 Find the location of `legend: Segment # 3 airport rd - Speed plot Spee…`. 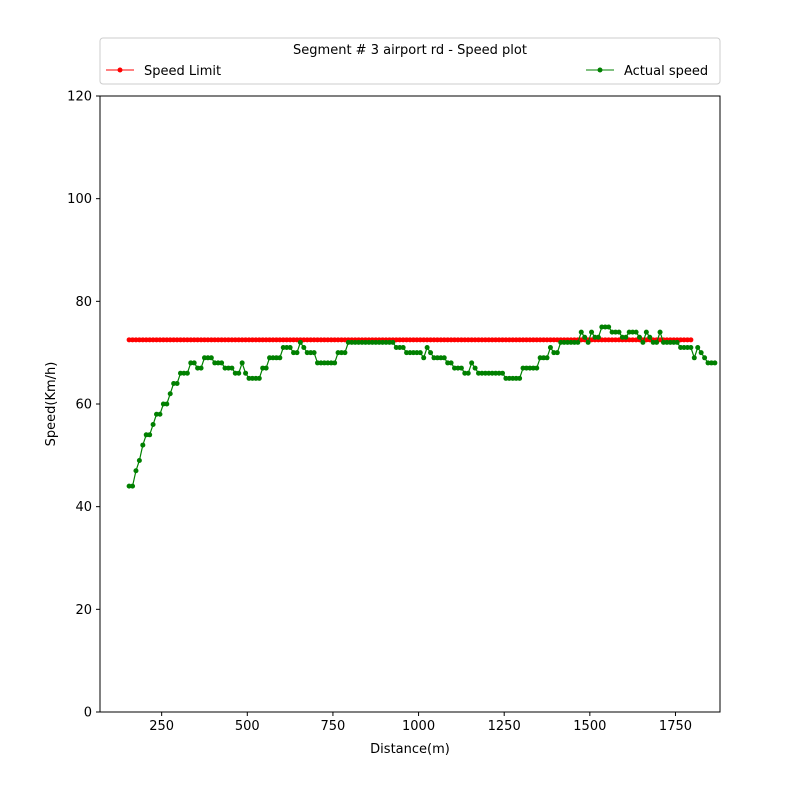

legend: Segment # 3 airport rd - Speed plot Spee… is located at coordinates (410, 61).